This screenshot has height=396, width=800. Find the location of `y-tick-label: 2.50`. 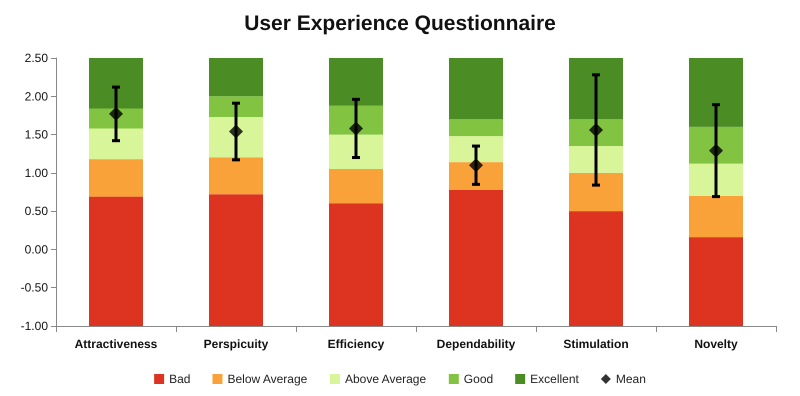

y-tick-label: 2.50 is located at coordinates (36, 58).